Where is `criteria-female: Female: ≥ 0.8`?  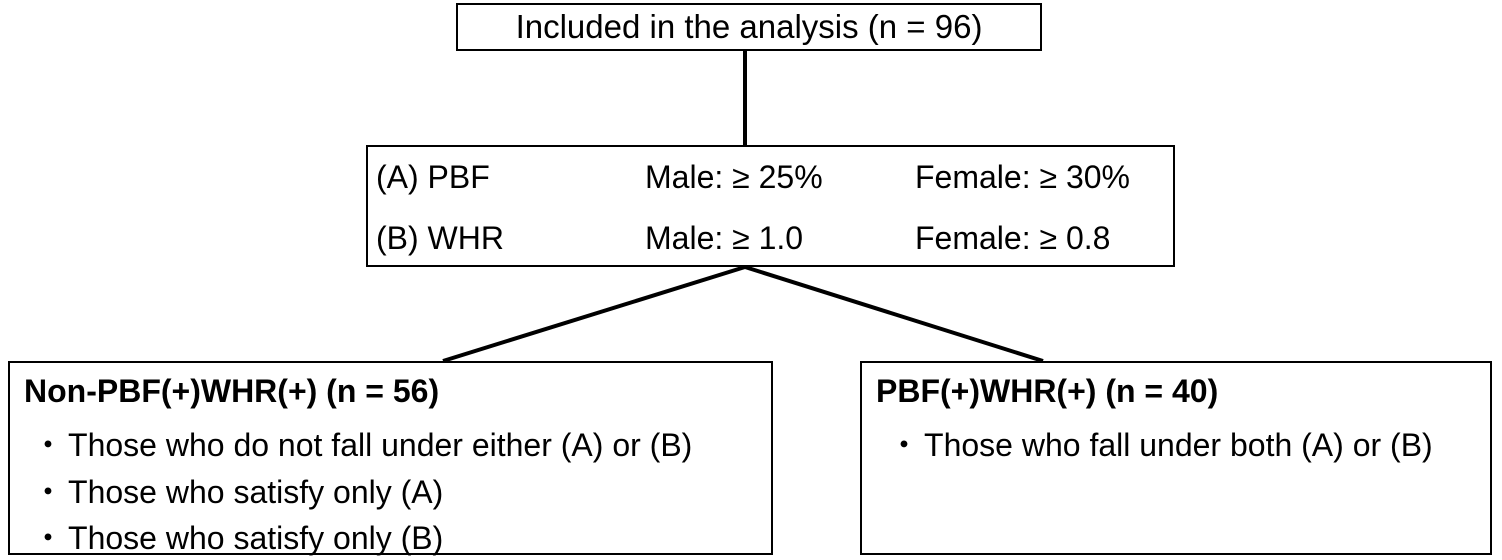
criteria-female: Female: ≥ 0.8 is located at coordinates (1013, 238).